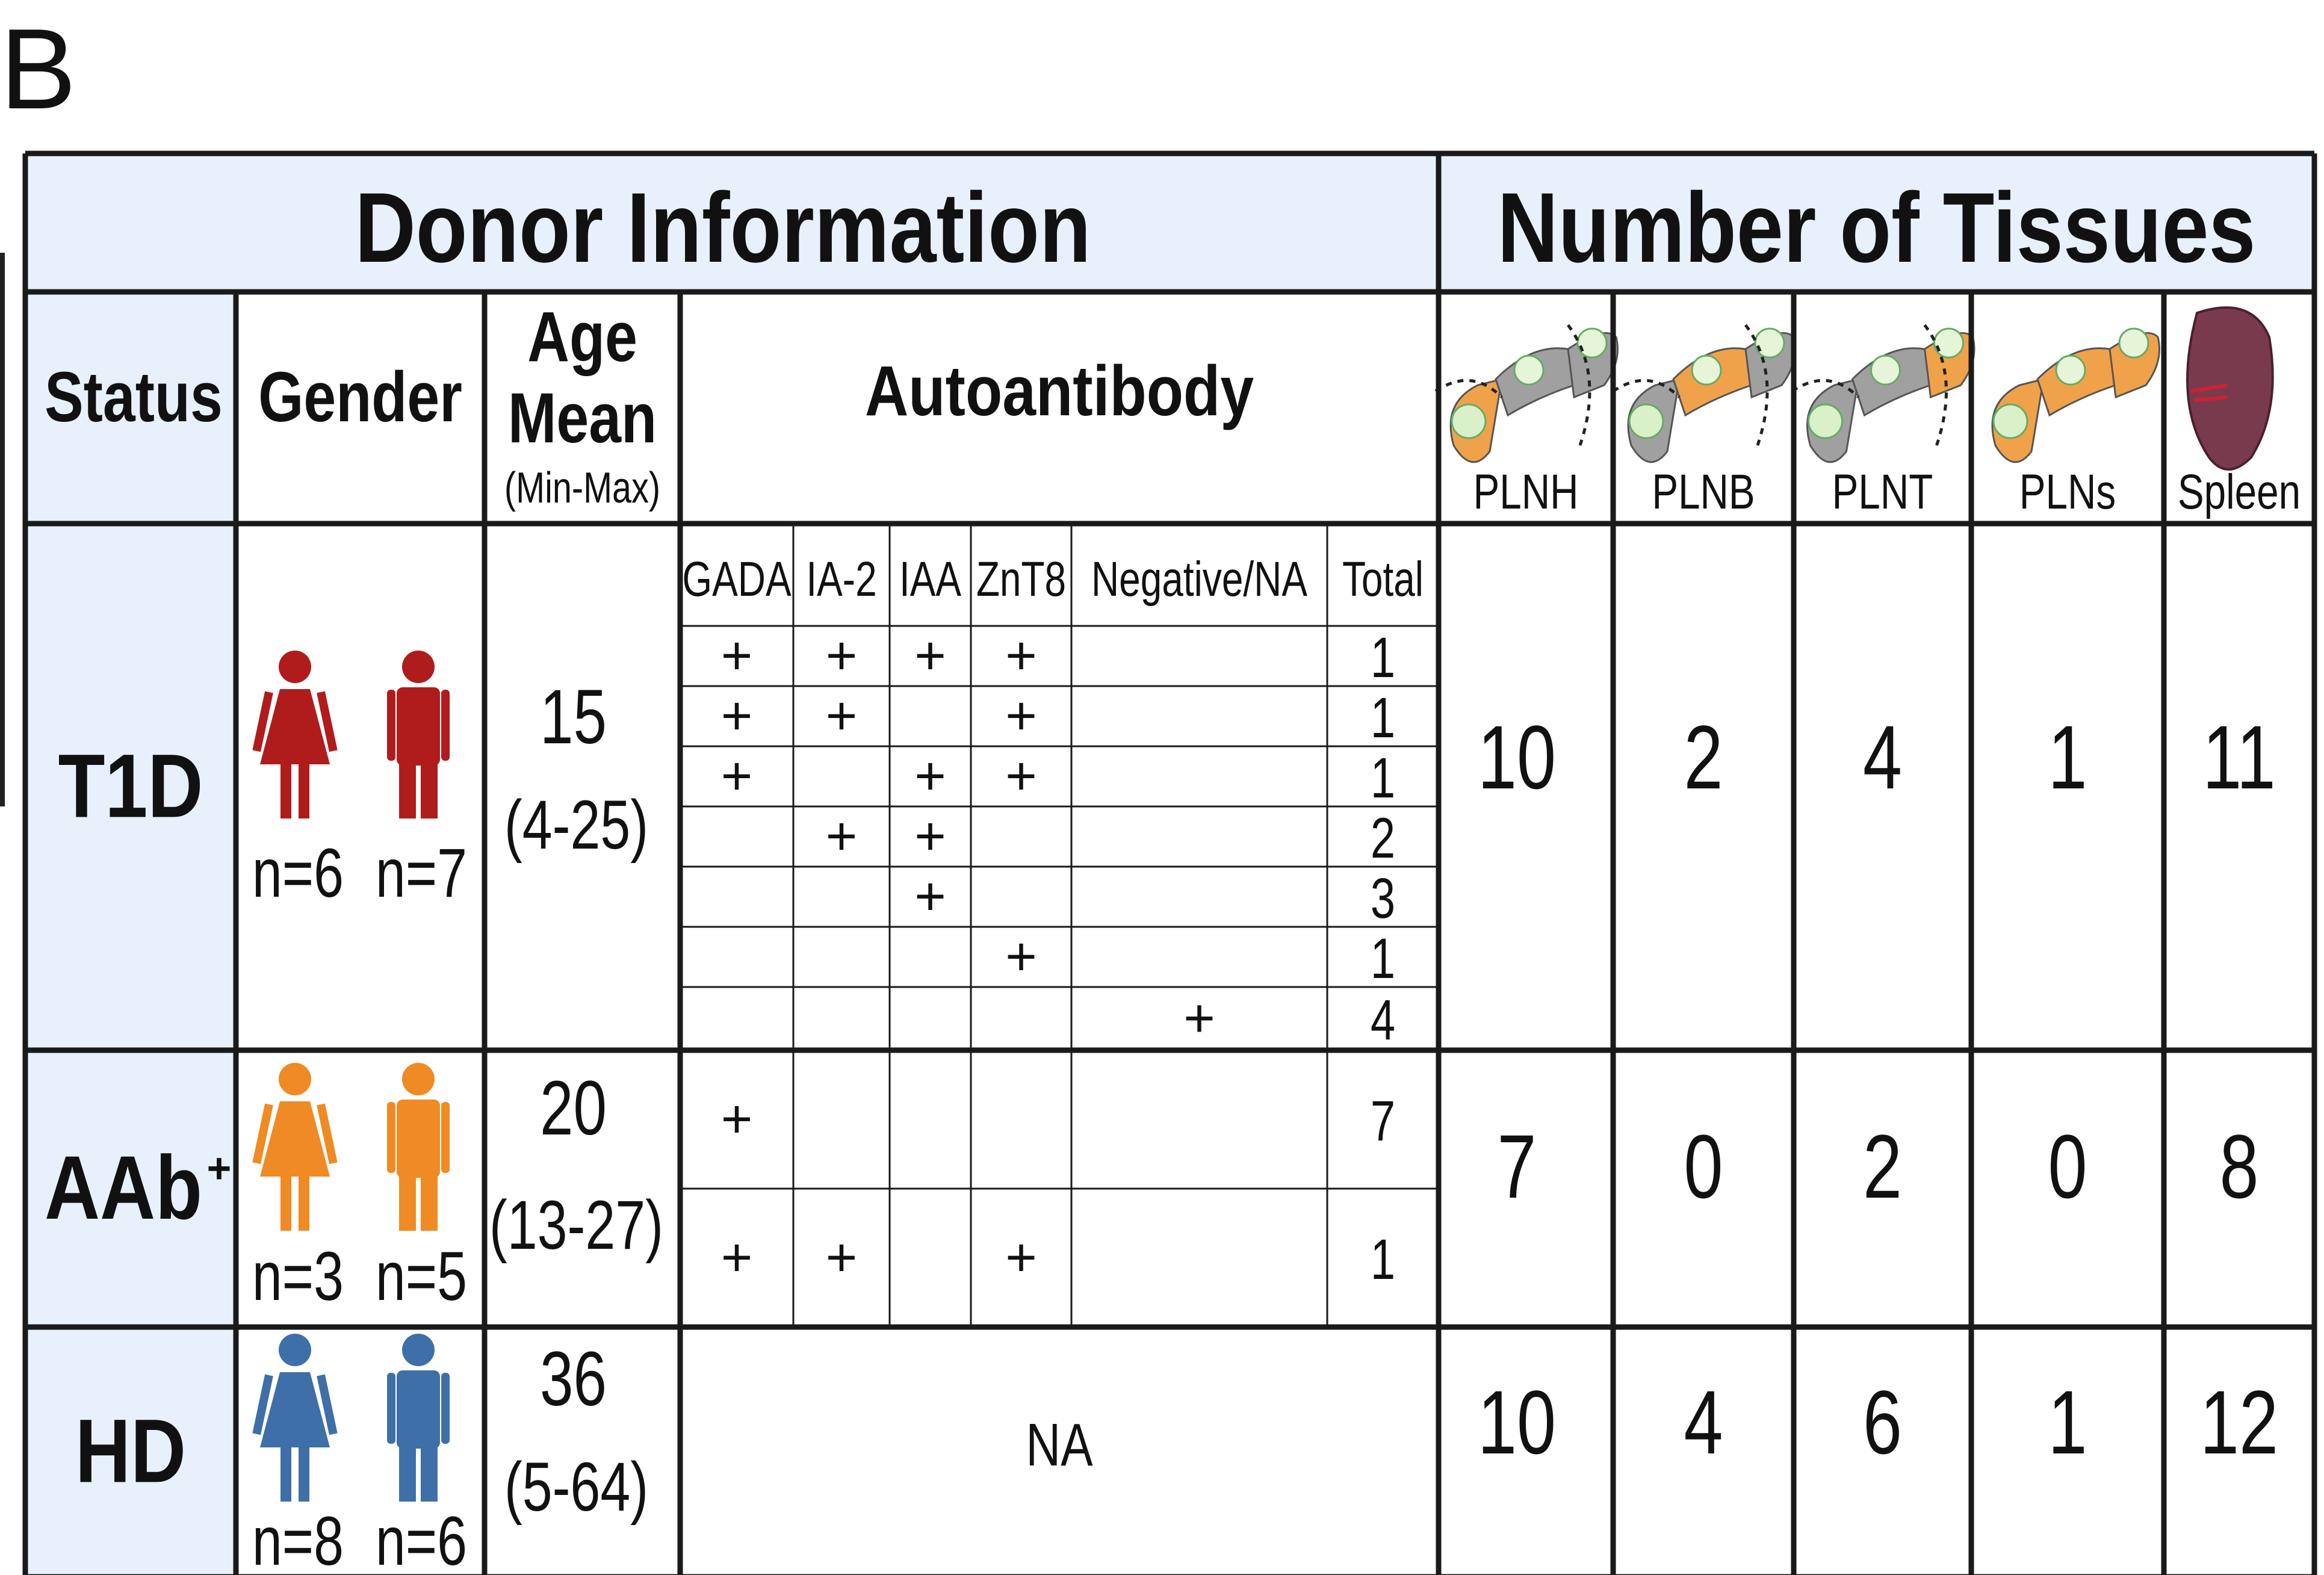 The height and width of the screenshot is (1575, 2324). Describe the element at coordinates (1383, 778) in the screenshot. I see `t1d-aab-total: 1` at that location.